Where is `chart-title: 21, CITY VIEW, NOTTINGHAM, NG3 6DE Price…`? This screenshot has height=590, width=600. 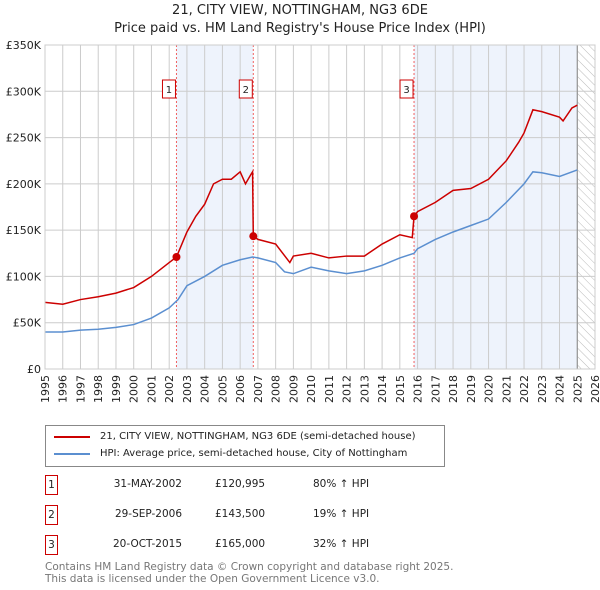
chart-title: 21, CITY VIEW, NOTTINGHAM, NG3 6DE Price… is located at coordinates (300, 20).